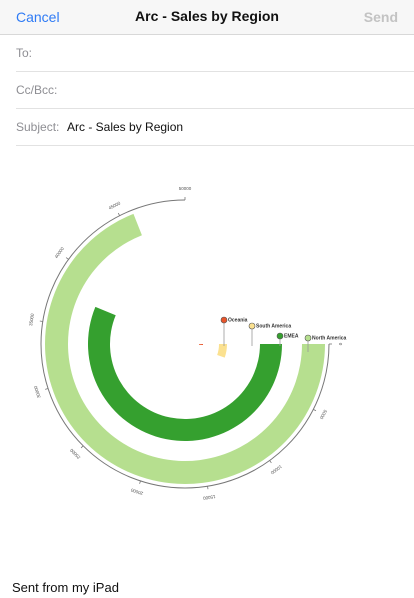  What do you see at coordinates (60, 252) in the screenshot?
I see `scale-tick-label: 40000` at bounding box center [60, 252].